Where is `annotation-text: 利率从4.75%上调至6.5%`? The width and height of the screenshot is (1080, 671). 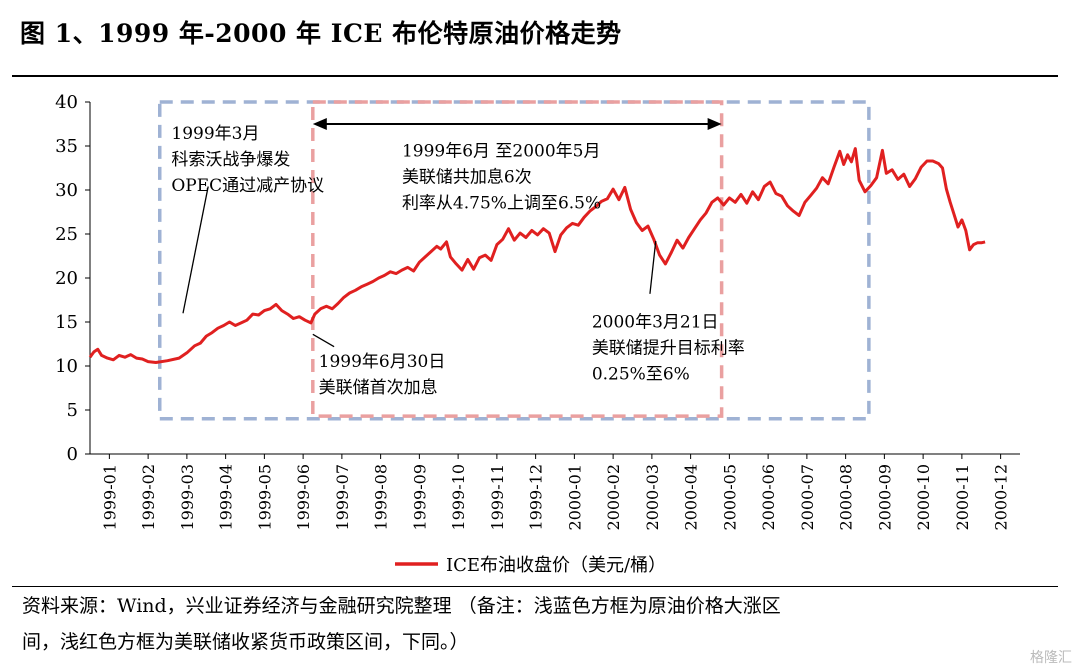
annotation-text: 利率从4.75%上调至6.5% is located at coordinates (501, 204).